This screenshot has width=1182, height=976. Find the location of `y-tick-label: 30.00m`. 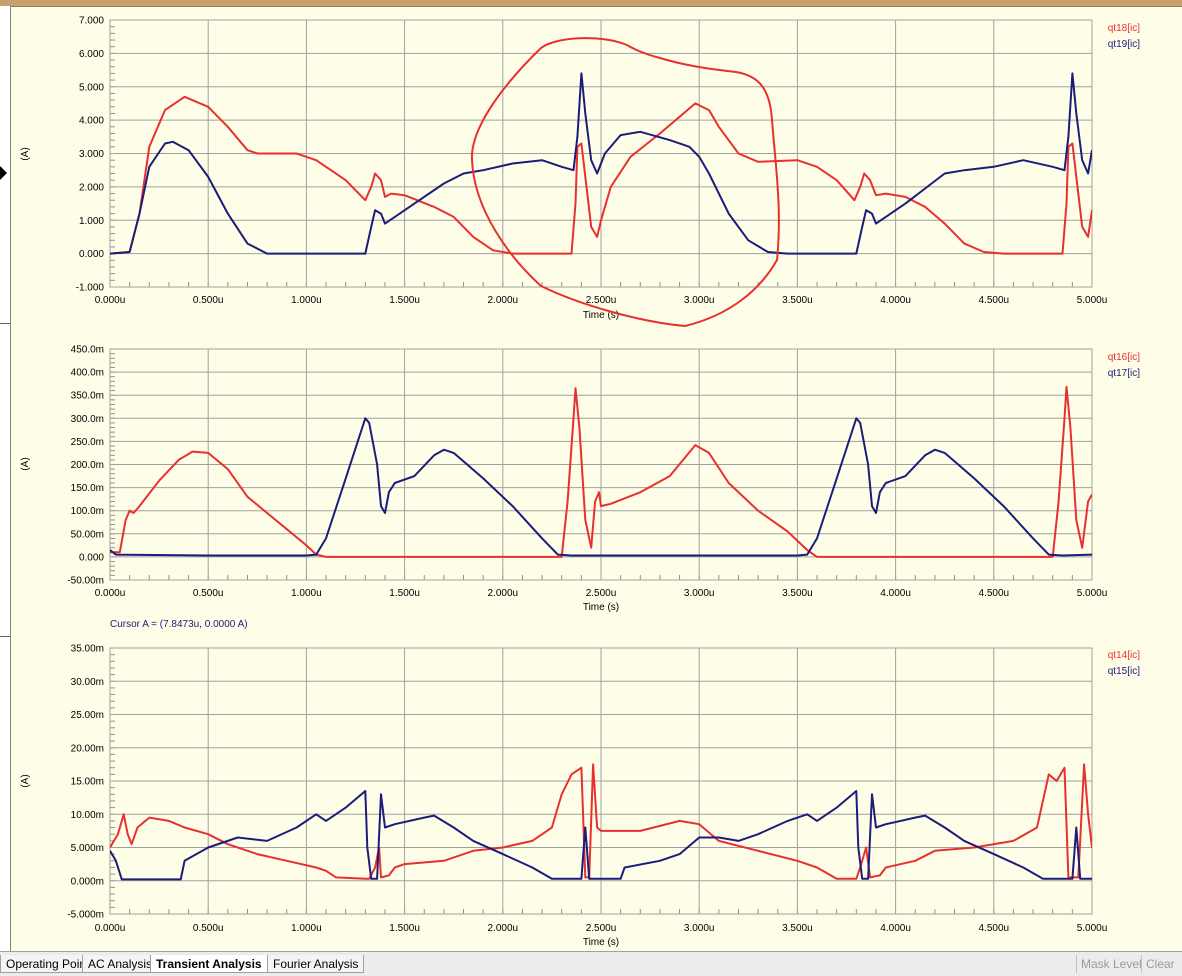

y-tick-label: 30.00m is located at coordinates (87, 682).